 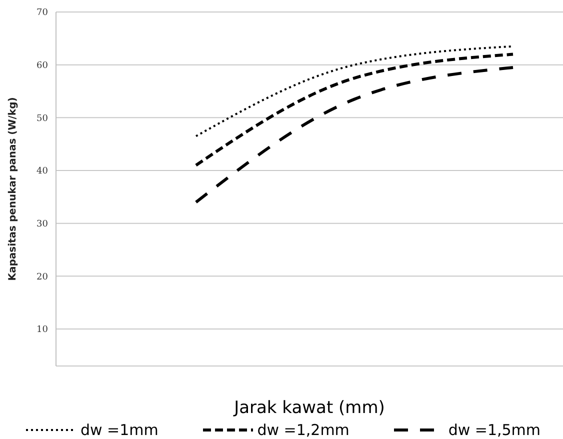 What do you see at coordinates (42, 119) in the screenshot?
I see `y-tick-label: 50` at bounding box center [42, 119].